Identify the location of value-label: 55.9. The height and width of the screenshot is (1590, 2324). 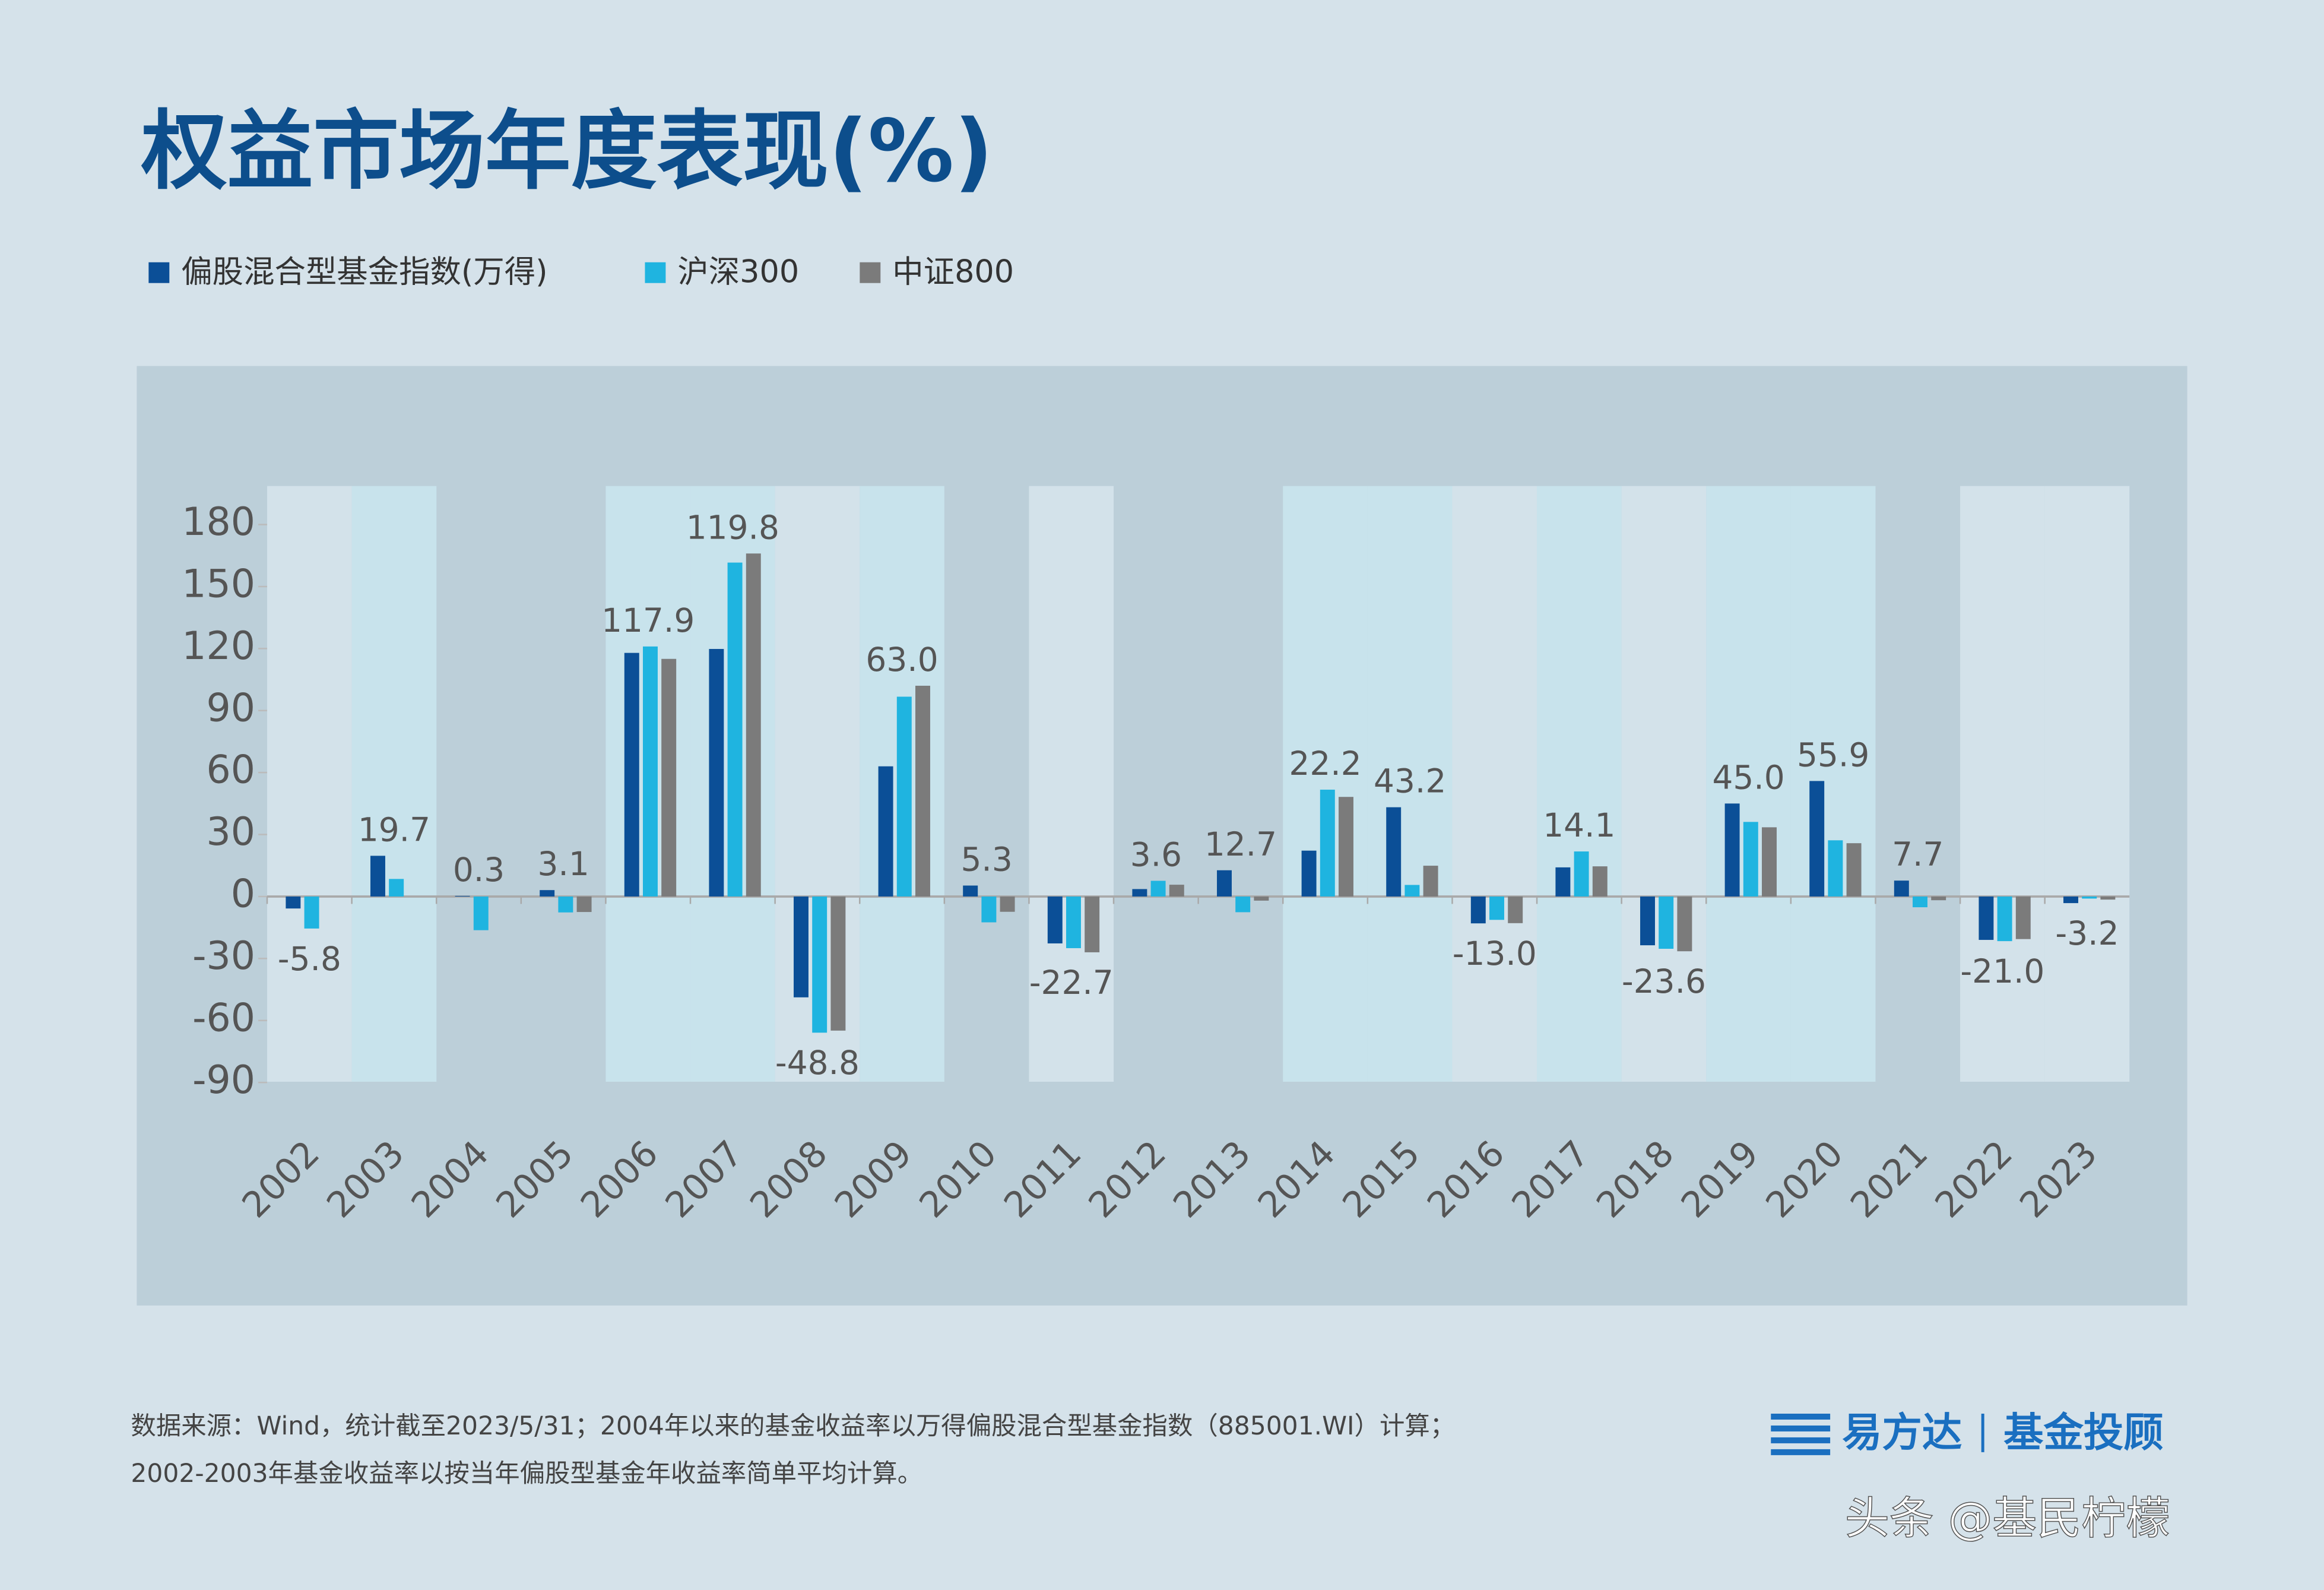
(1833, 755).